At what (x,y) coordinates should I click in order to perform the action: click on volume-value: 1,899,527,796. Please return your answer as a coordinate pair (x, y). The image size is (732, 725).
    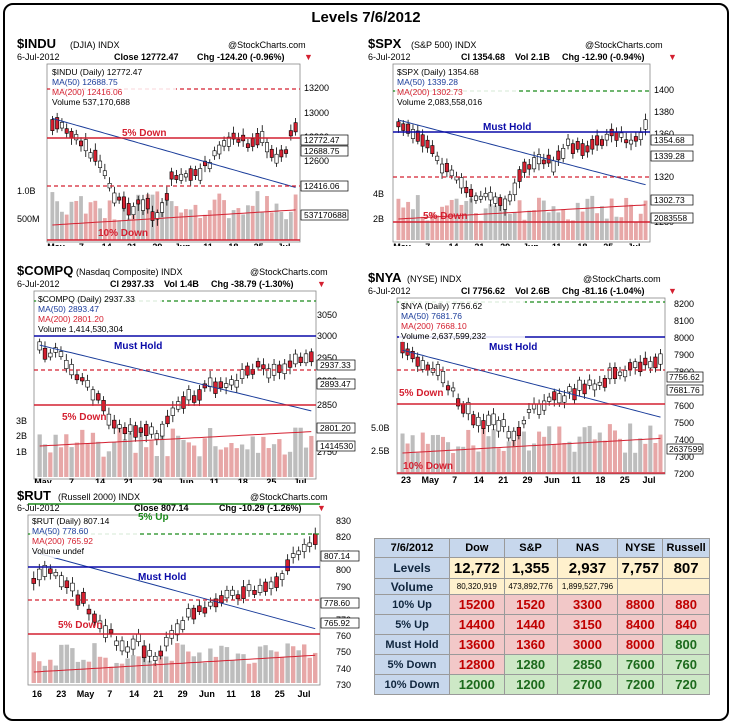
    Looking at the image, I should click on (587, 586).